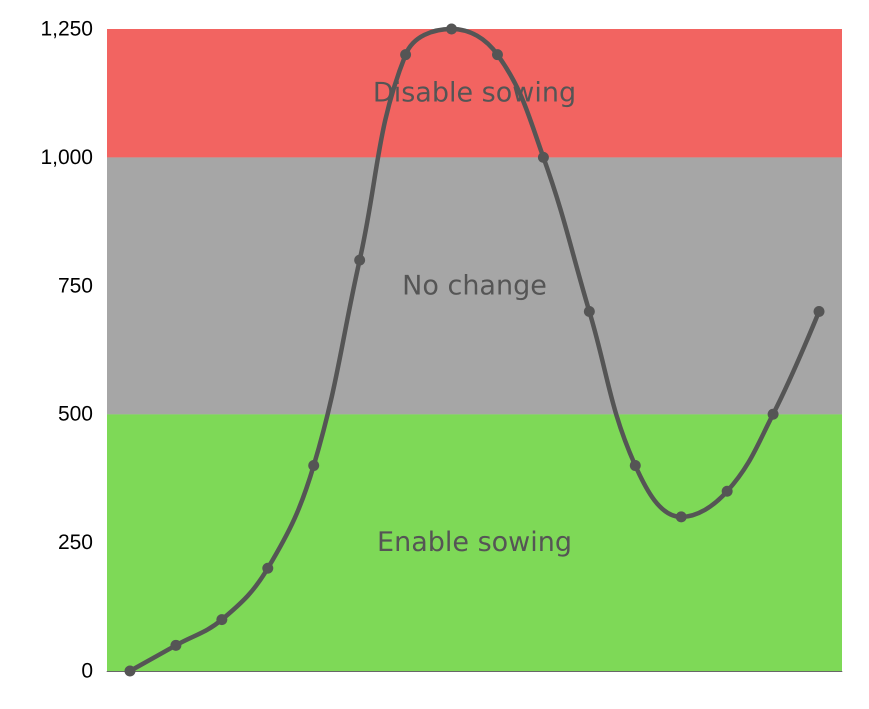  Describe the element at coordinates (75, 286) in the screenshot. I see `y-tick-label: 750` at that location.